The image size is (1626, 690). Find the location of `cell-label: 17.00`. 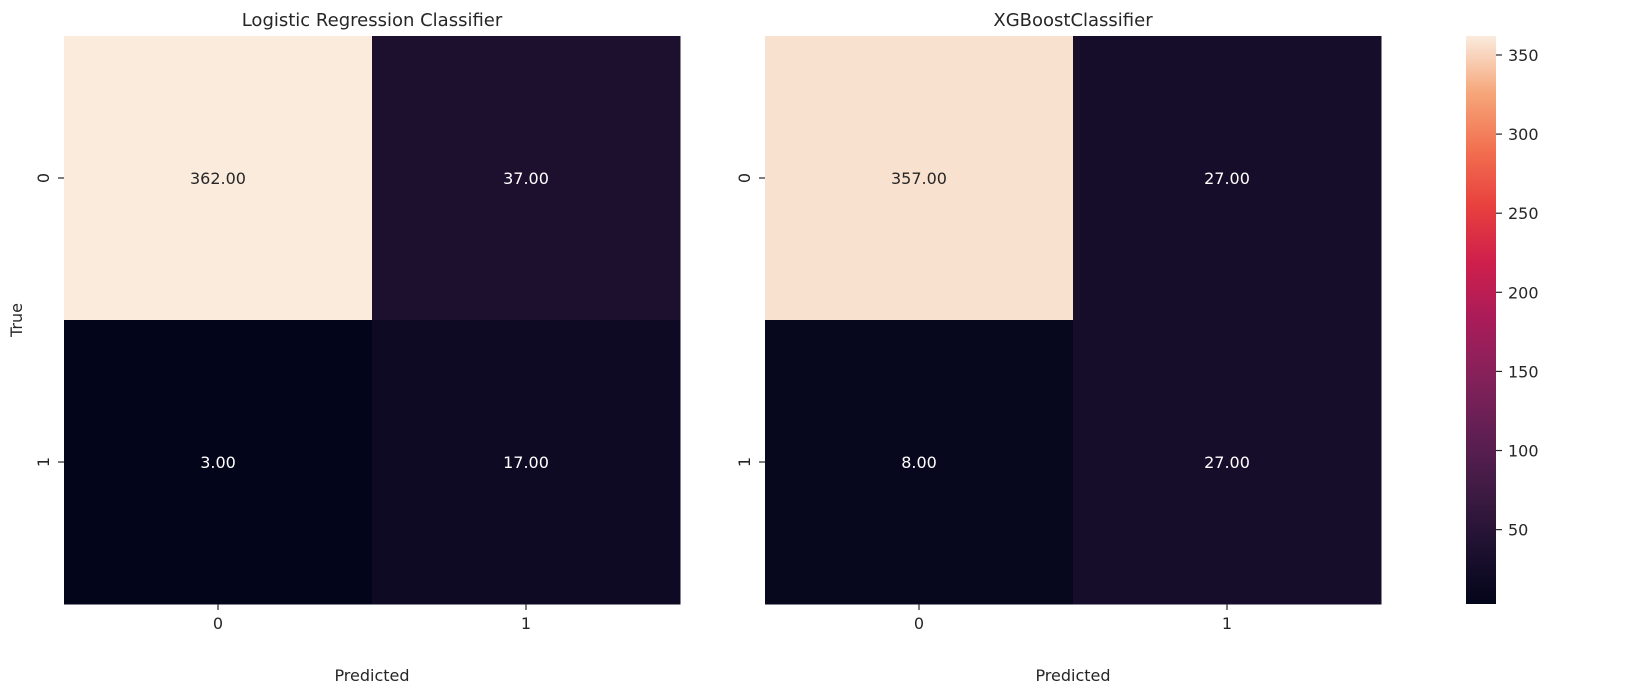

cell-label: 17.00 is located at coordinates (526, 462).